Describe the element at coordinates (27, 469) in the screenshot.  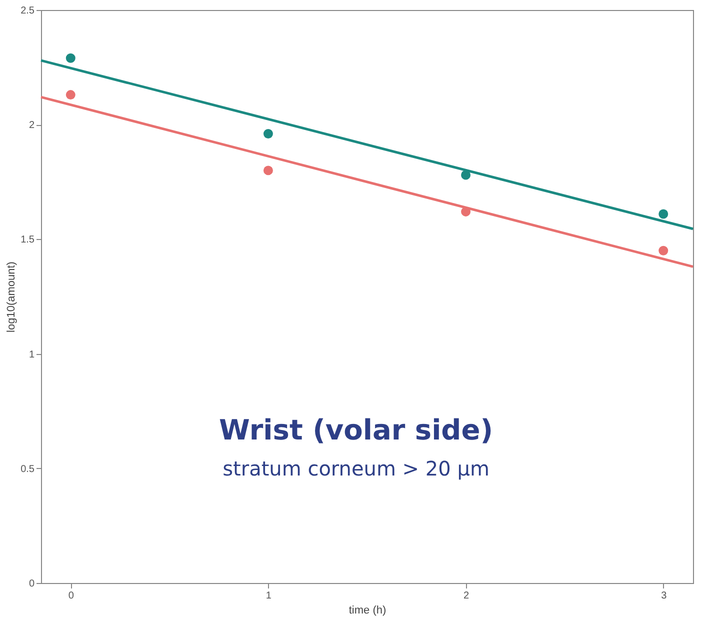
I see `y-tick-label: 0.5` at that location.